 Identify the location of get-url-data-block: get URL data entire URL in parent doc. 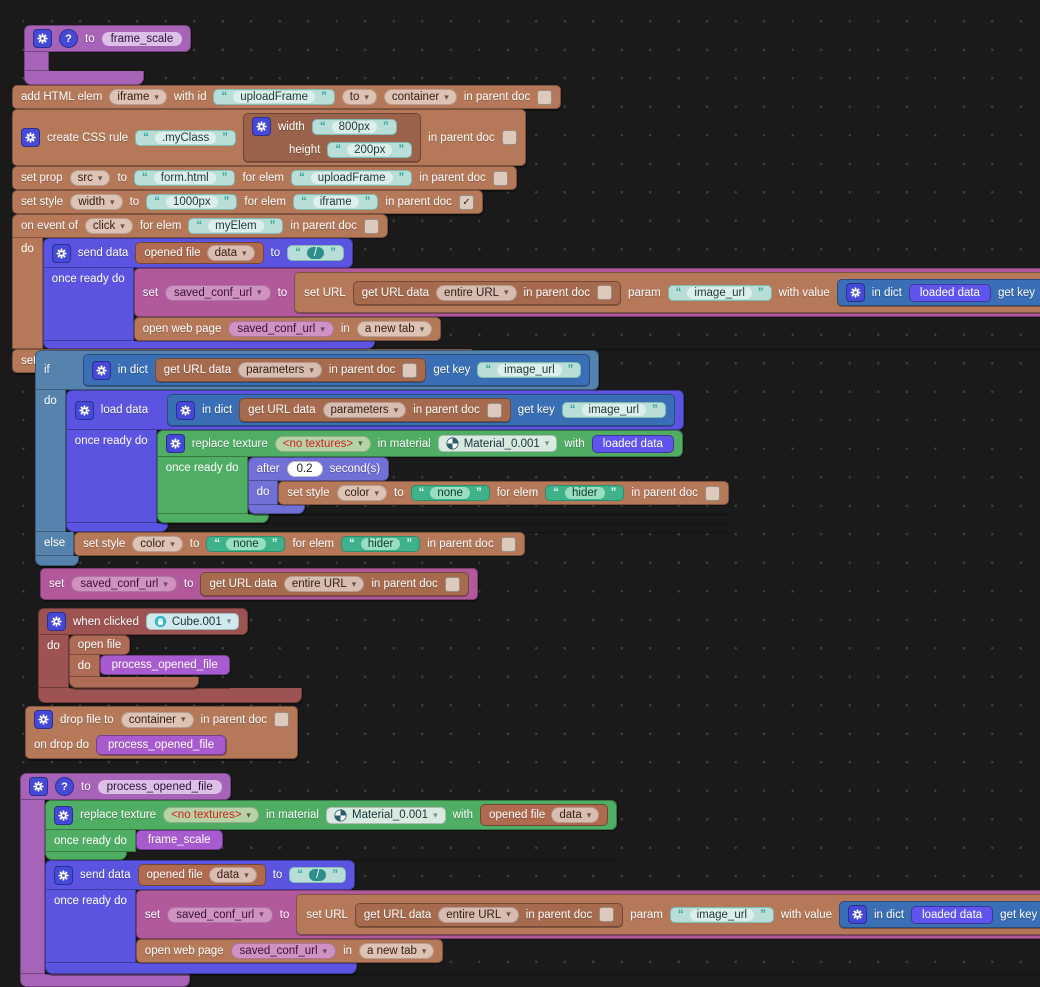
(334, 584).